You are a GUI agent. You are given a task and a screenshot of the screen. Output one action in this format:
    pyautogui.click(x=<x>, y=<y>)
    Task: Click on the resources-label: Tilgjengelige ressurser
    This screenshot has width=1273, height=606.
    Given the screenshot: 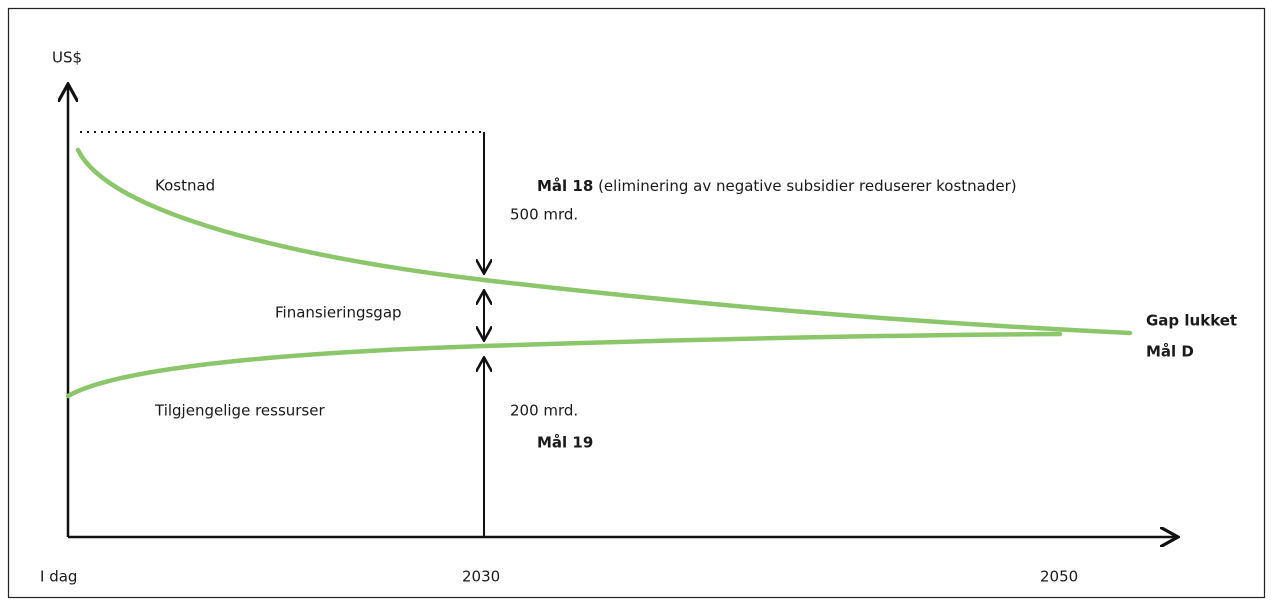 What is the action you would take?
    pyautogui.click(x=239, y=411)
    